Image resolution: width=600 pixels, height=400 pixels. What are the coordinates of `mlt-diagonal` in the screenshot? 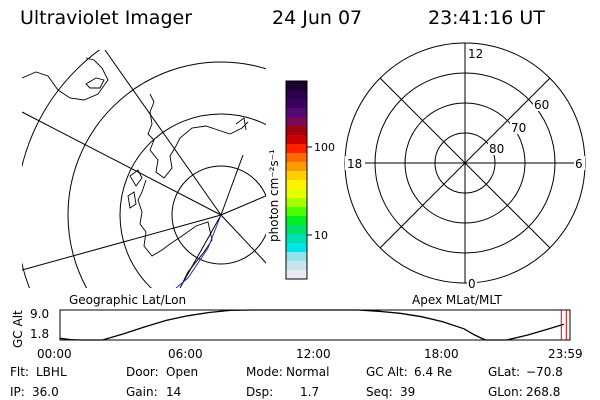 It's located at (465, 163).